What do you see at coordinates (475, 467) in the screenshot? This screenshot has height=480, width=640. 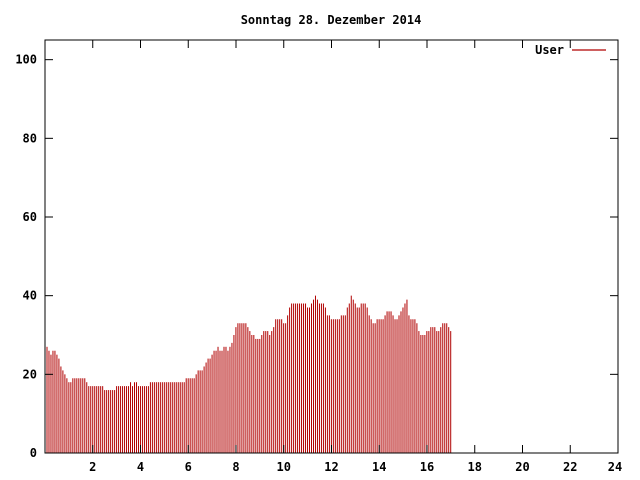 I see `x-tick-label: 18` at bounding box center [475, 467].